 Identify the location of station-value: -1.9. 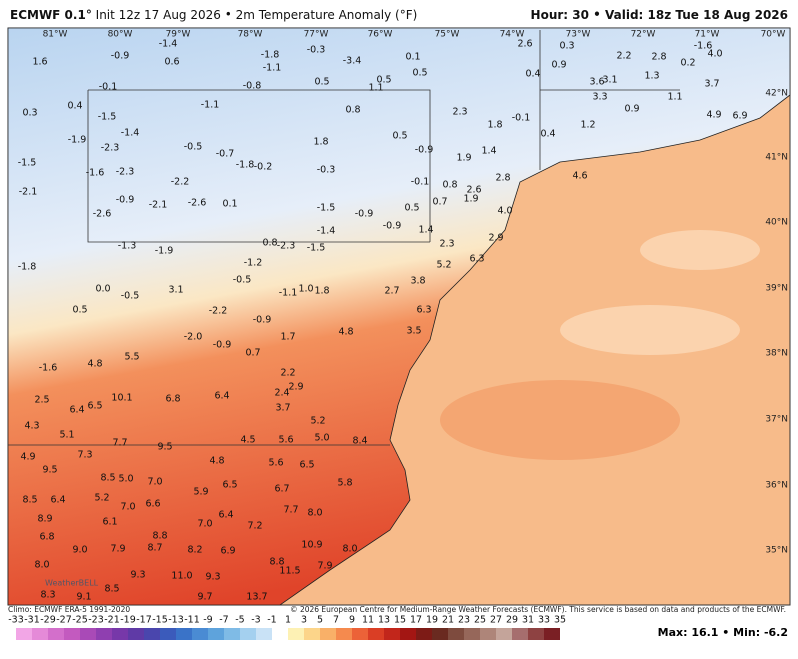
(164, 251).